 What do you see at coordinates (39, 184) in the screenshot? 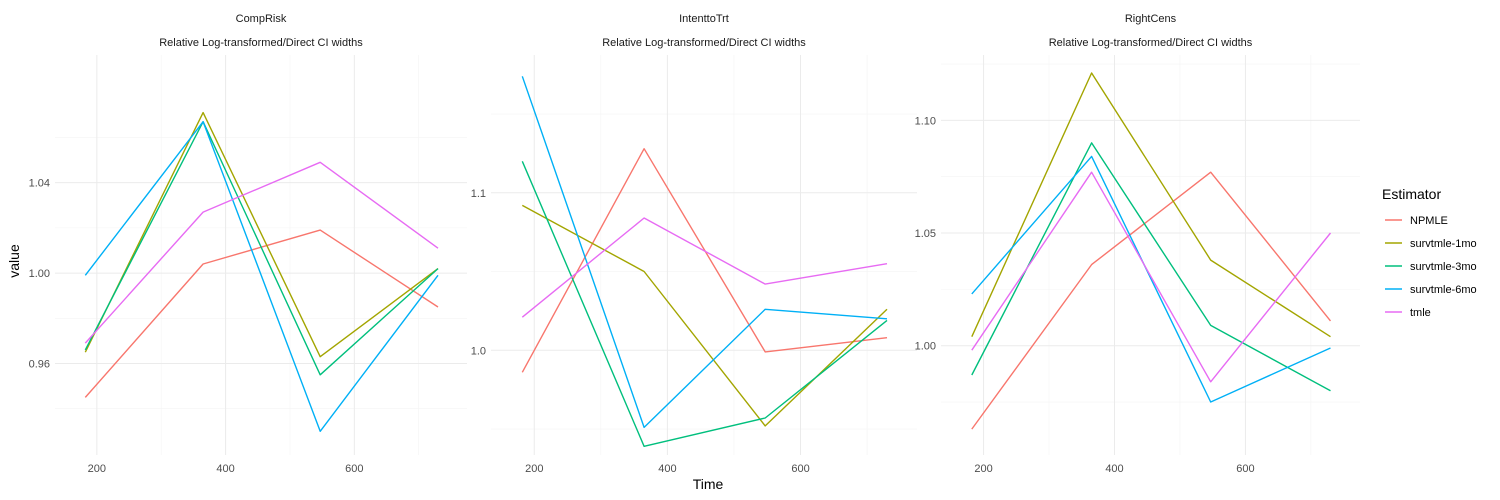
I see `y-tick-label: 1.04` at bounding box center [39, 184].